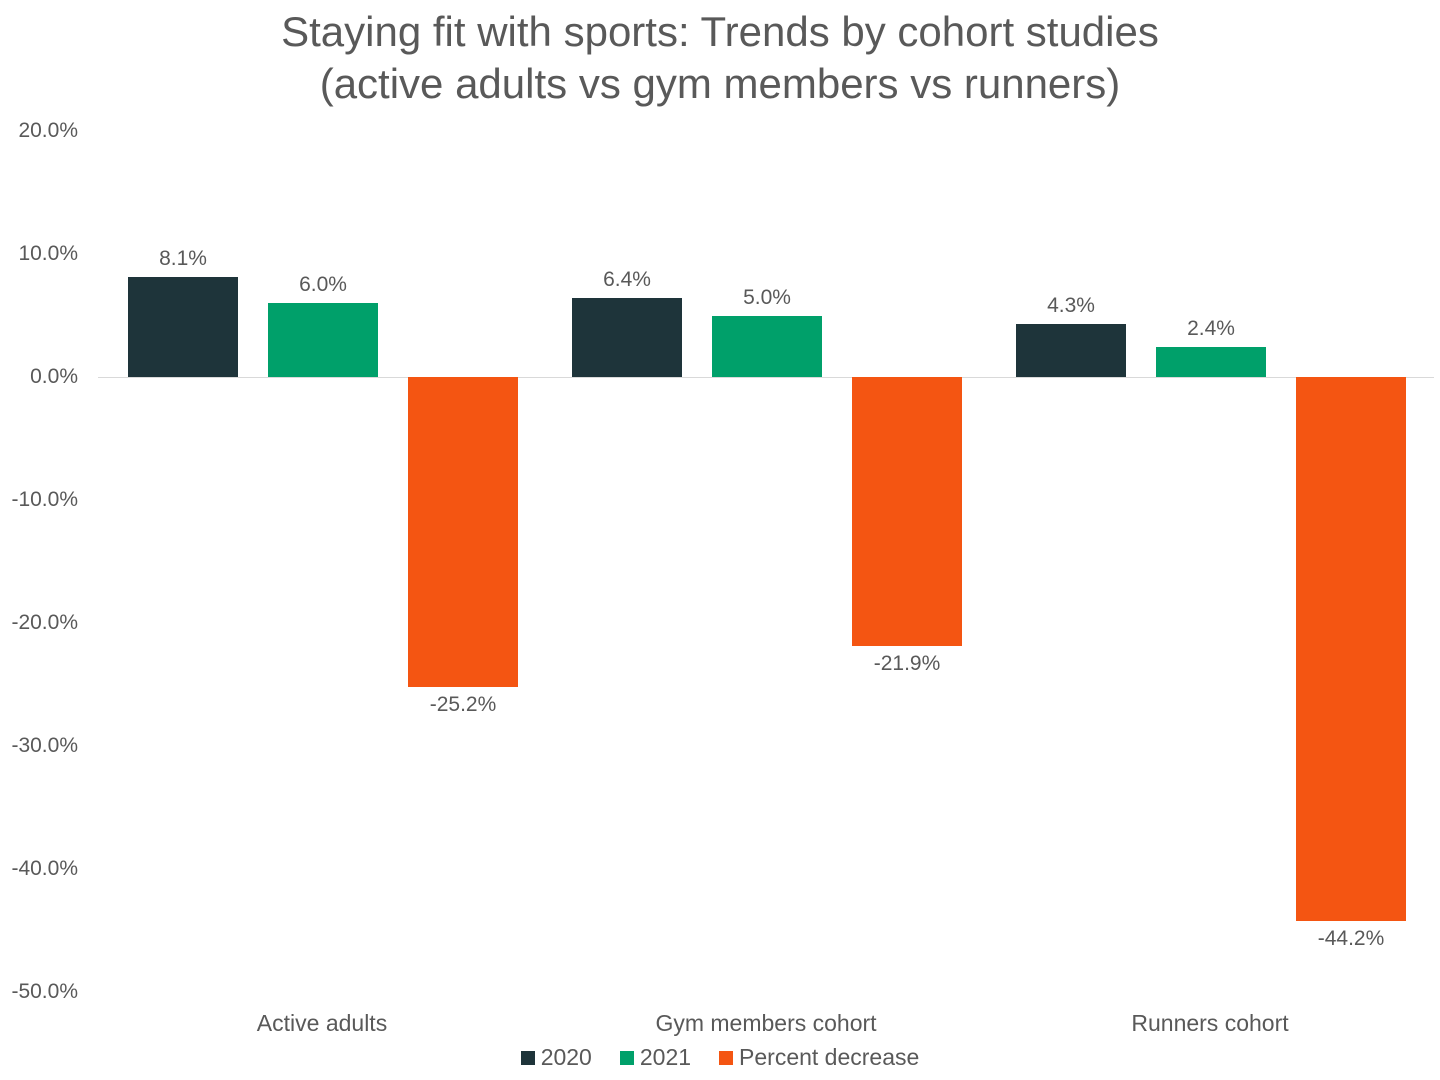 This screenshot has height=1080, width=1440. I want to click on legend-label: 2020, so click(566, 1057).